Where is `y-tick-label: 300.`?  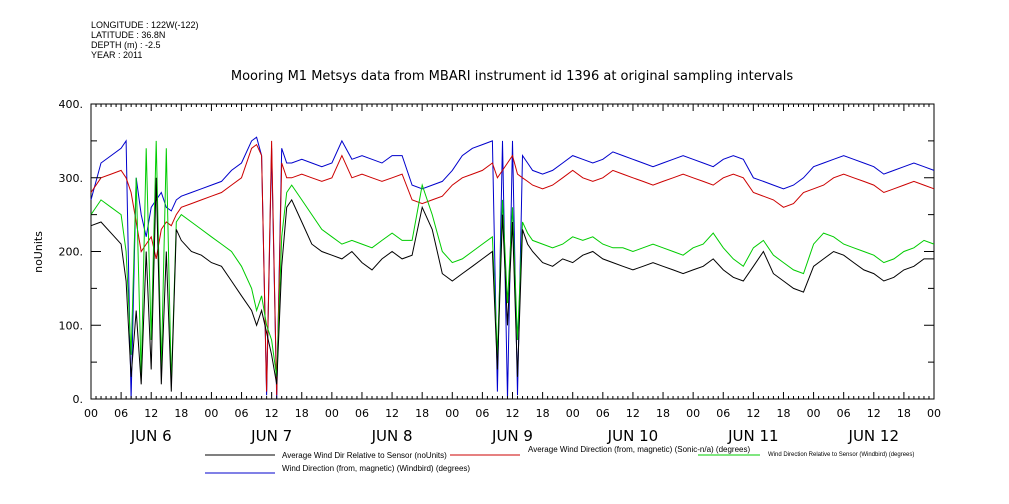
y-tick-label: 300. is located at coordinates (71, 178).